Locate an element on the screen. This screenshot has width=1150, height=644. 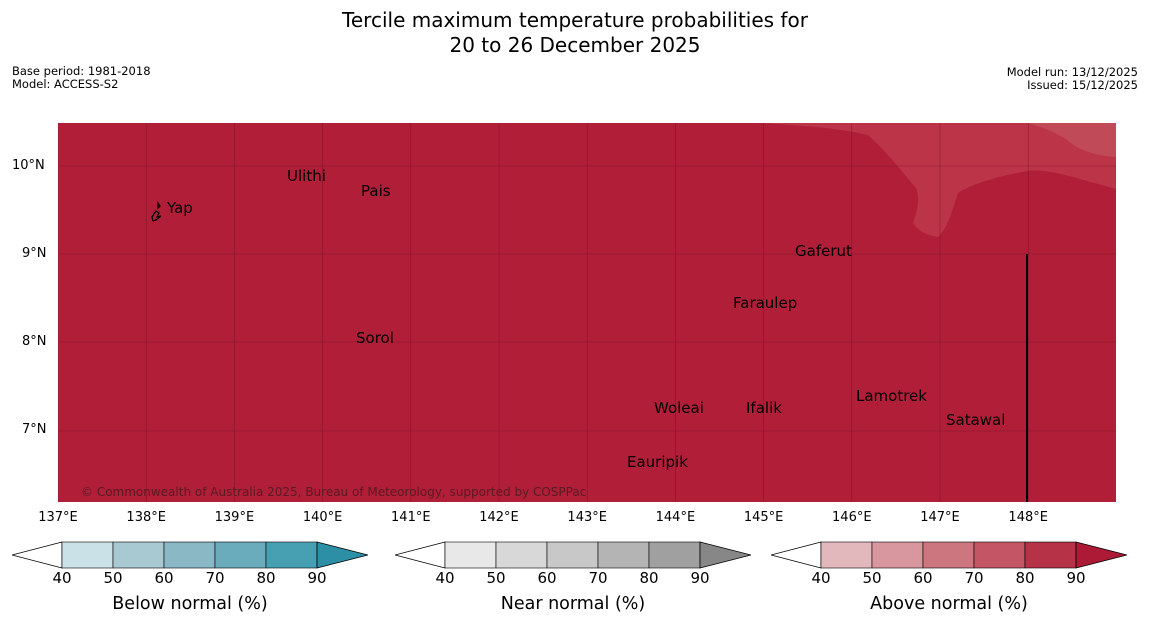
place-satawal: Satawal is located at coordinates (976, 420).